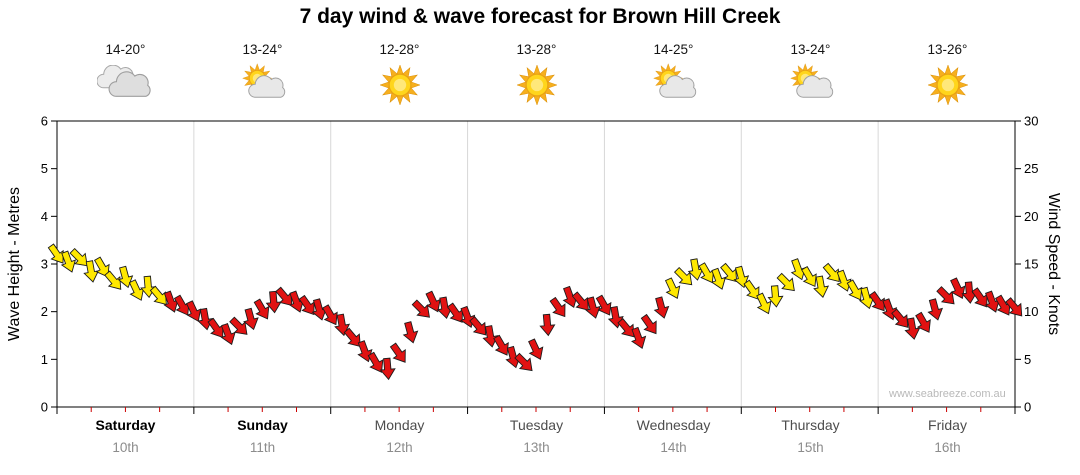 Image resolution: width=1080 pixels, height=475 pixels. I want to click on left-axis-tick-label: 6, so click(44, 121).